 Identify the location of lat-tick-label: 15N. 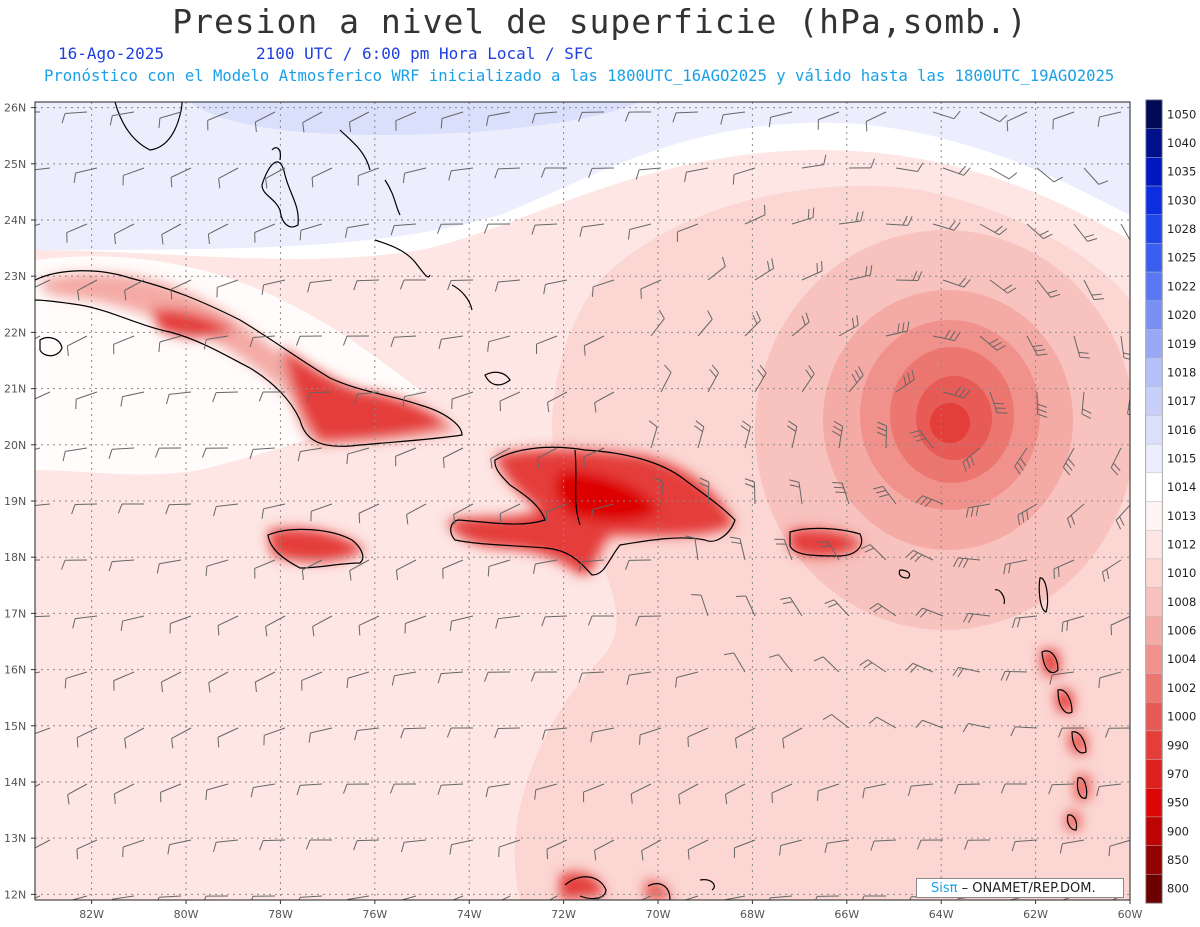
(15, 726).